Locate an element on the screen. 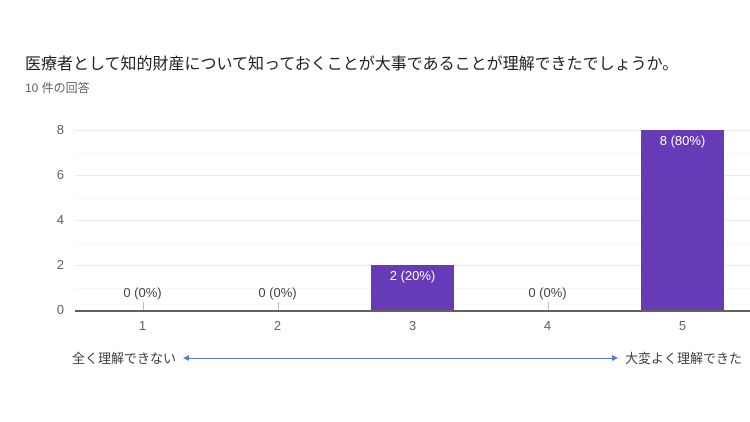  y-axis-tick-label: 6 is located at coordinates (60, 174).